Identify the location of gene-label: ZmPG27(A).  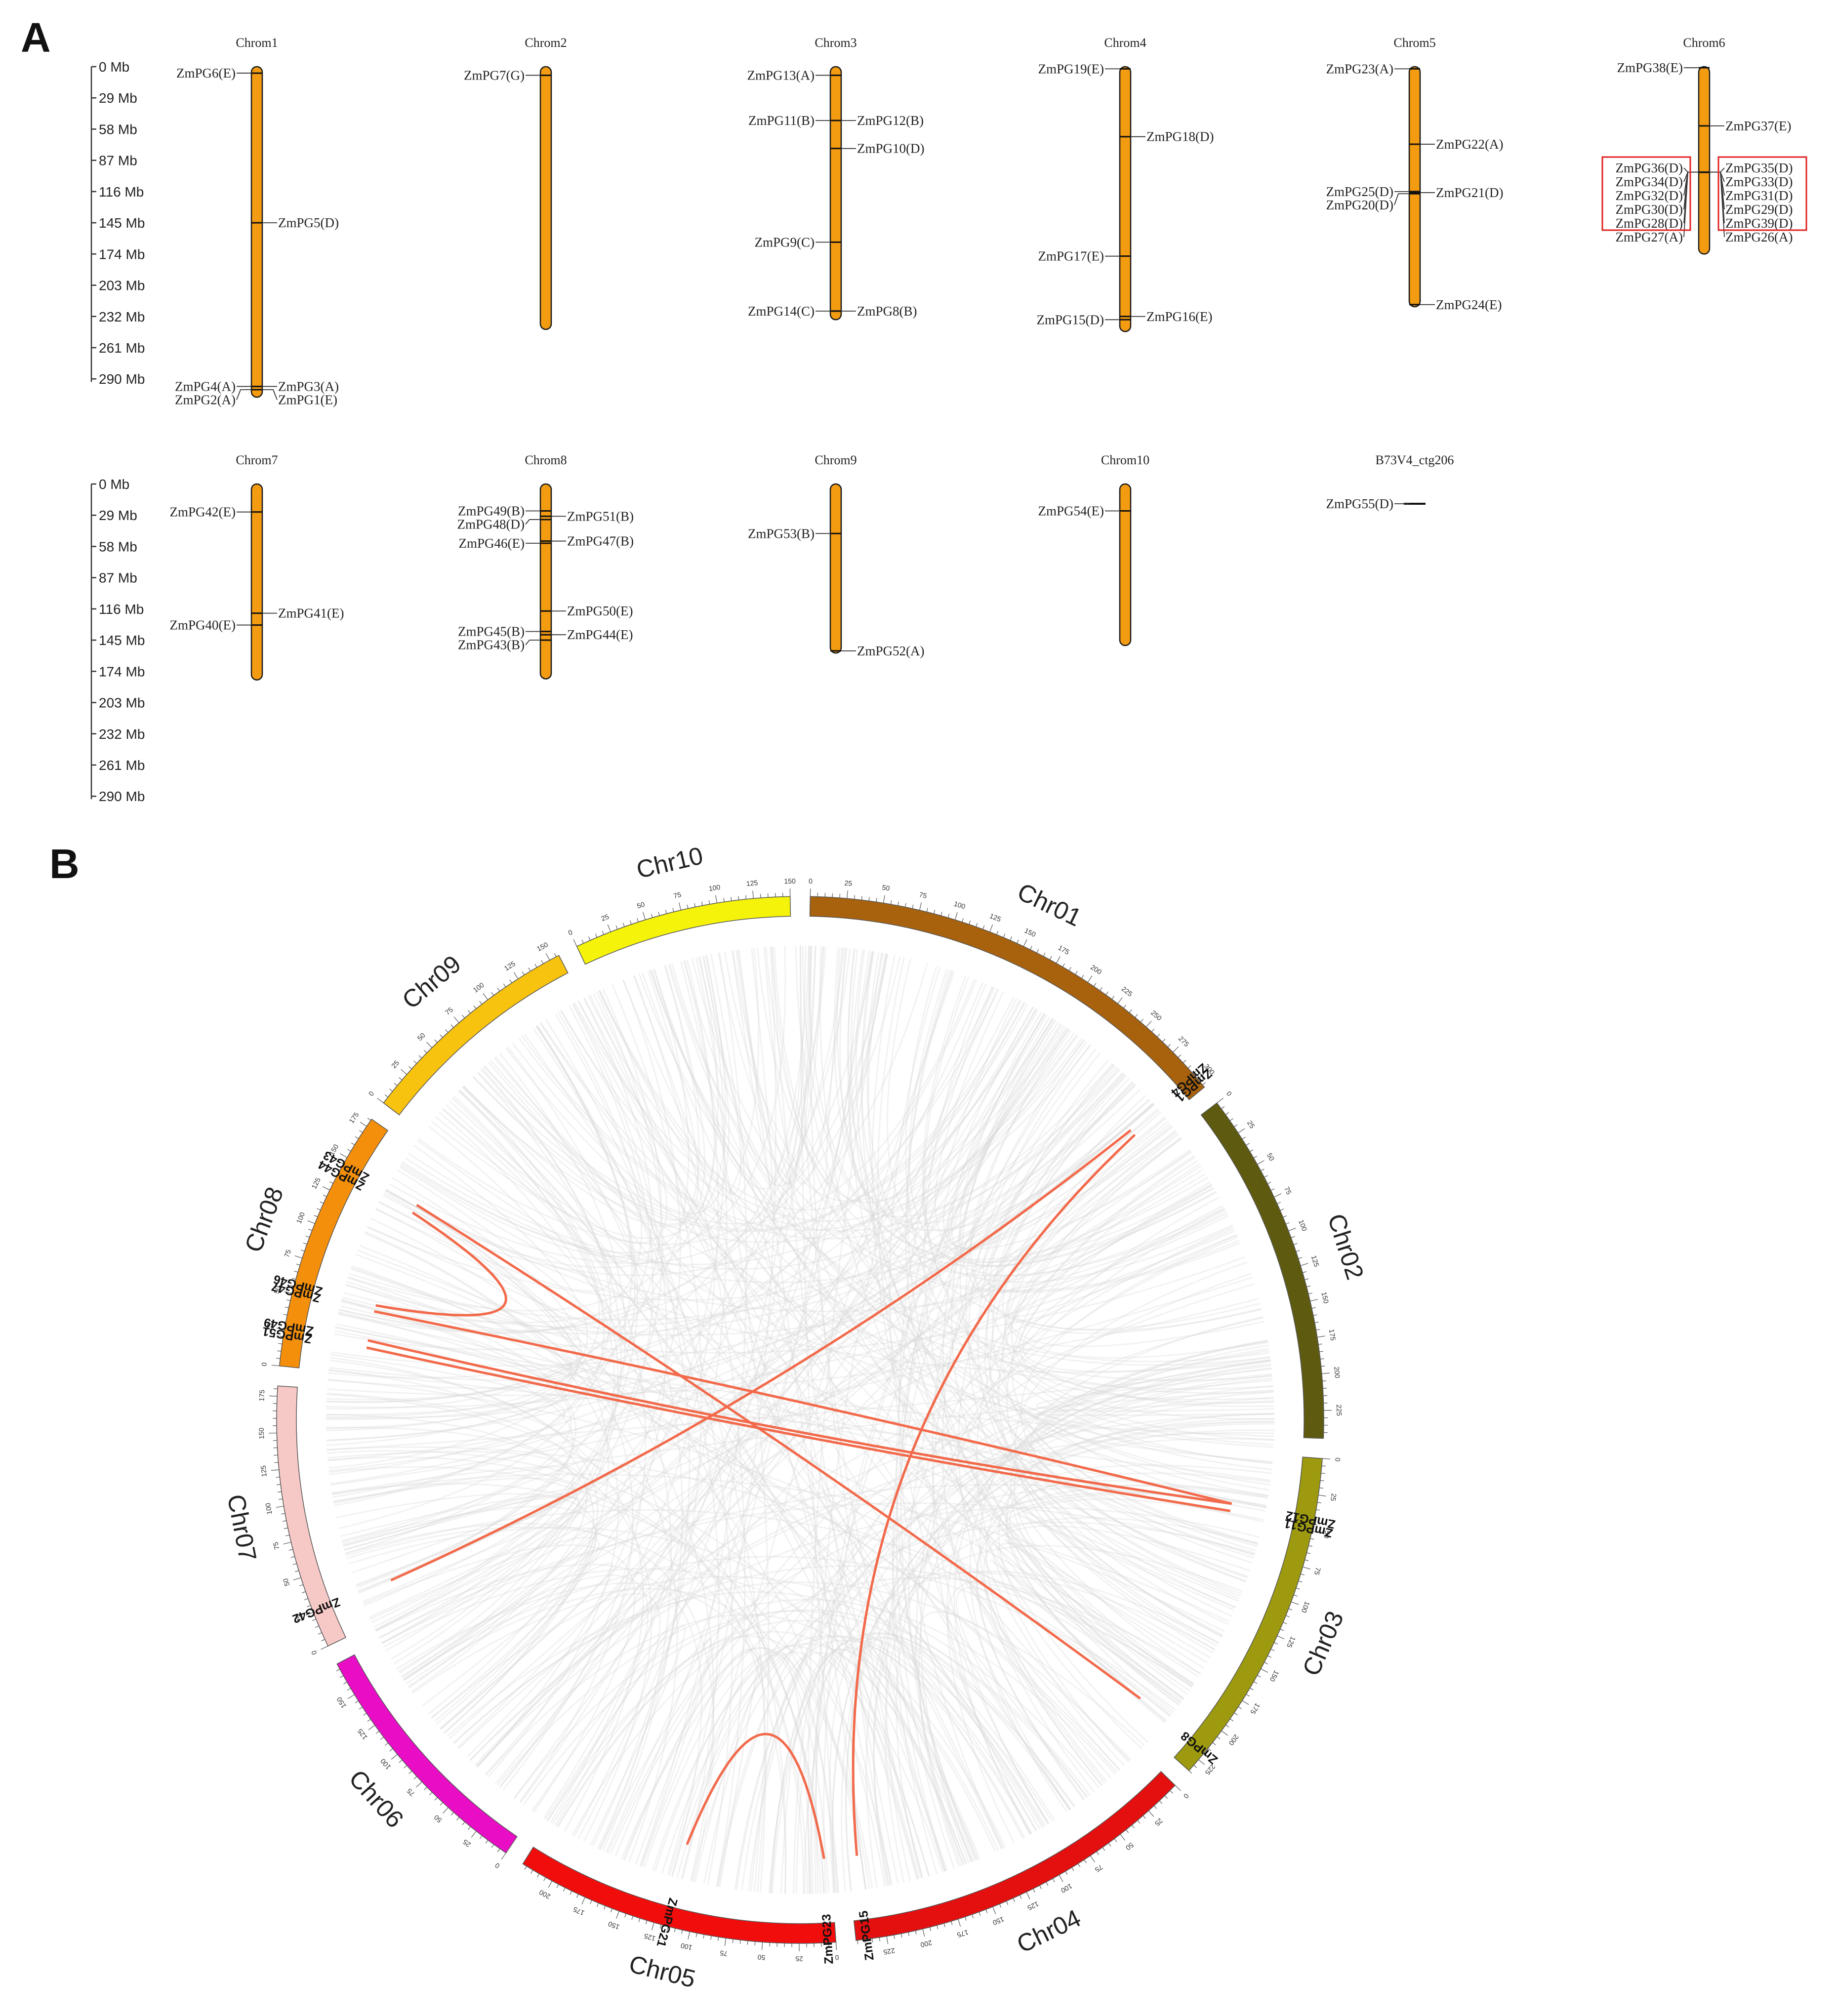
(1650, 237).